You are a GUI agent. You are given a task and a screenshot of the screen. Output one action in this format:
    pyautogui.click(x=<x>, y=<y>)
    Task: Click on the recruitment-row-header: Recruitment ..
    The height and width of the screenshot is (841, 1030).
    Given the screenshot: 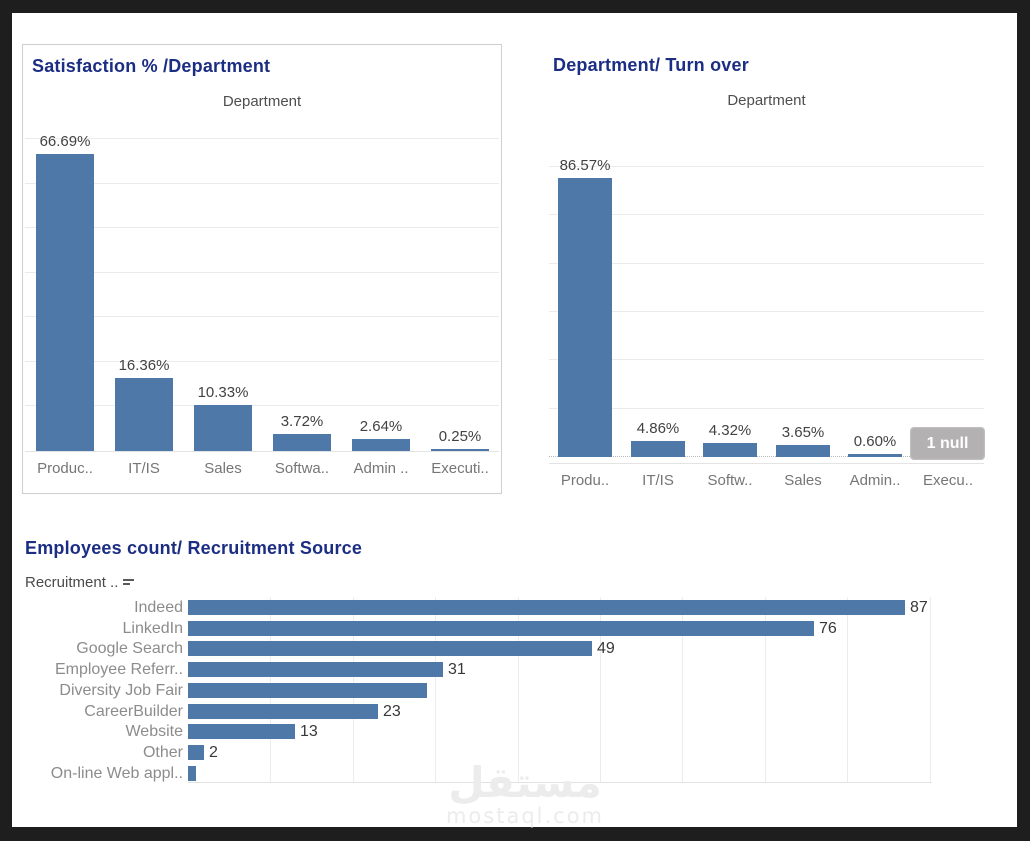 What is the action you would take?
    pyautogui.click(x=80, y=582)
    